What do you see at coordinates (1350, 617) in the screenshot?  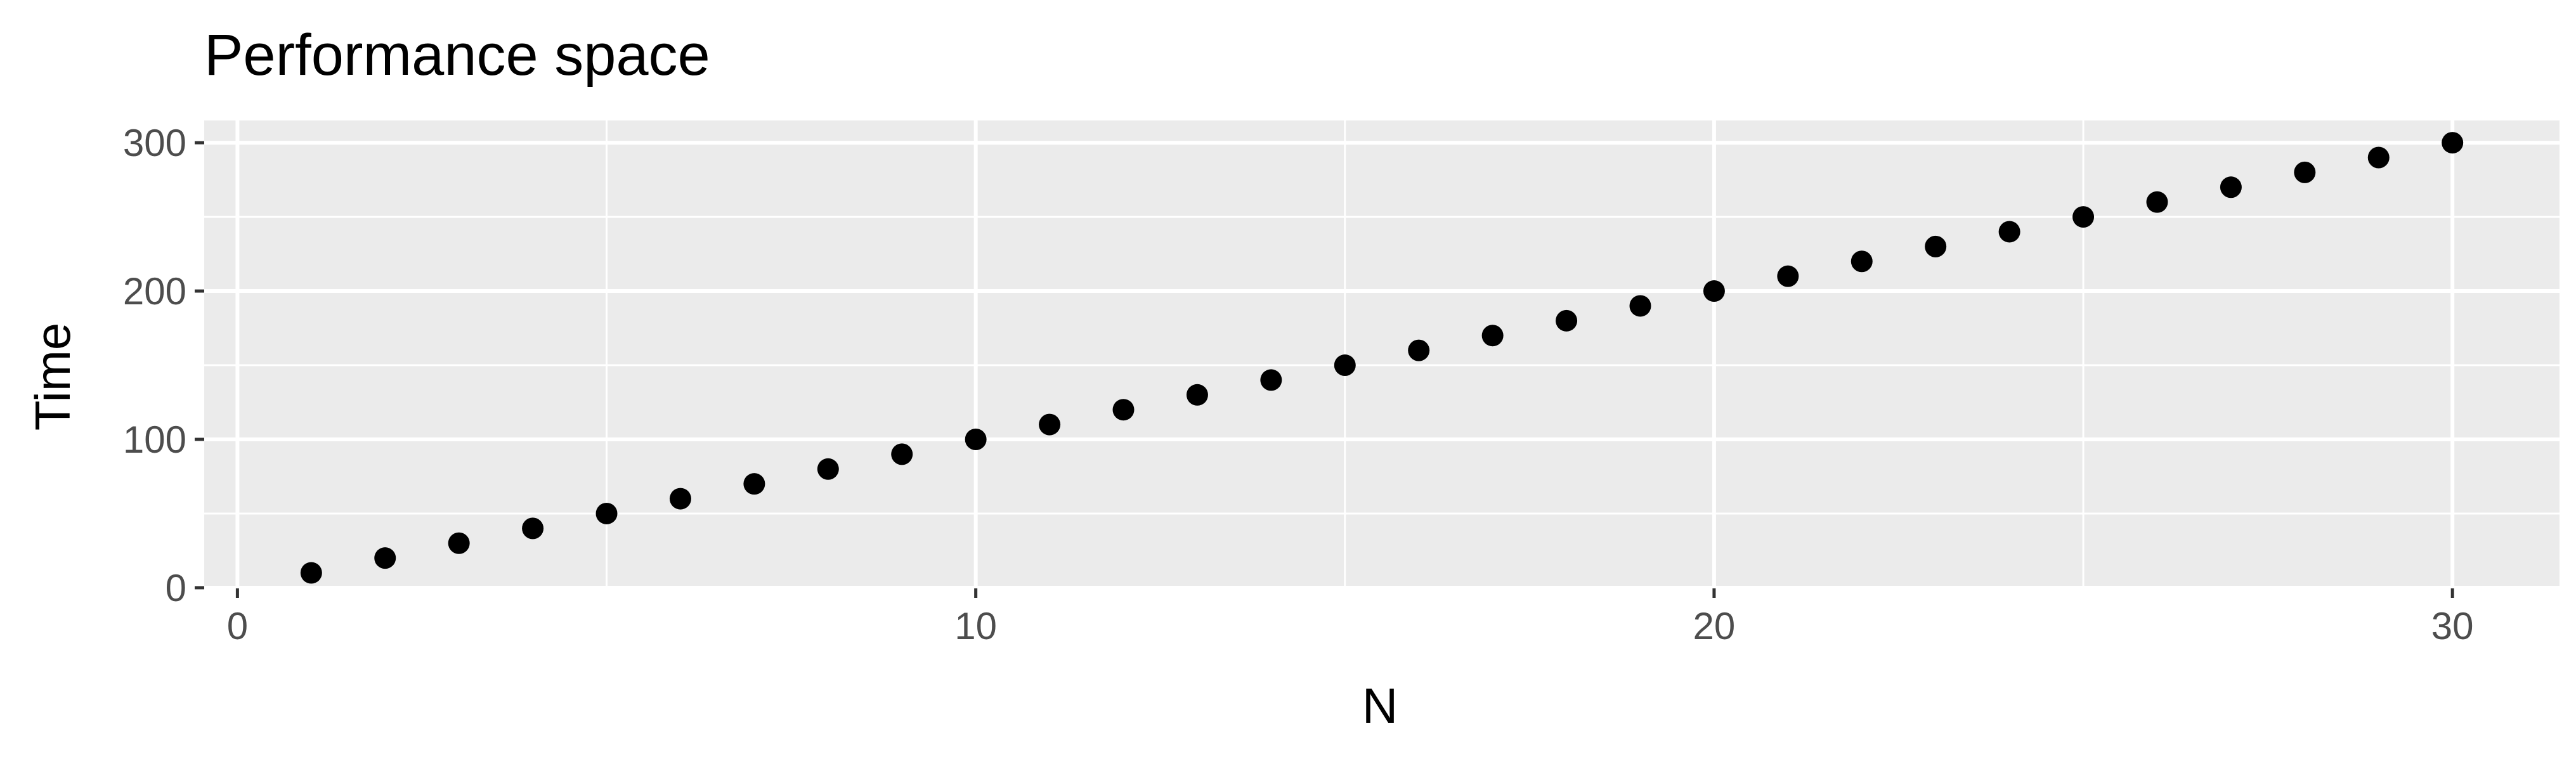 I see `x-axis: 0 10 20 30` at bounding box center [1350, 617].